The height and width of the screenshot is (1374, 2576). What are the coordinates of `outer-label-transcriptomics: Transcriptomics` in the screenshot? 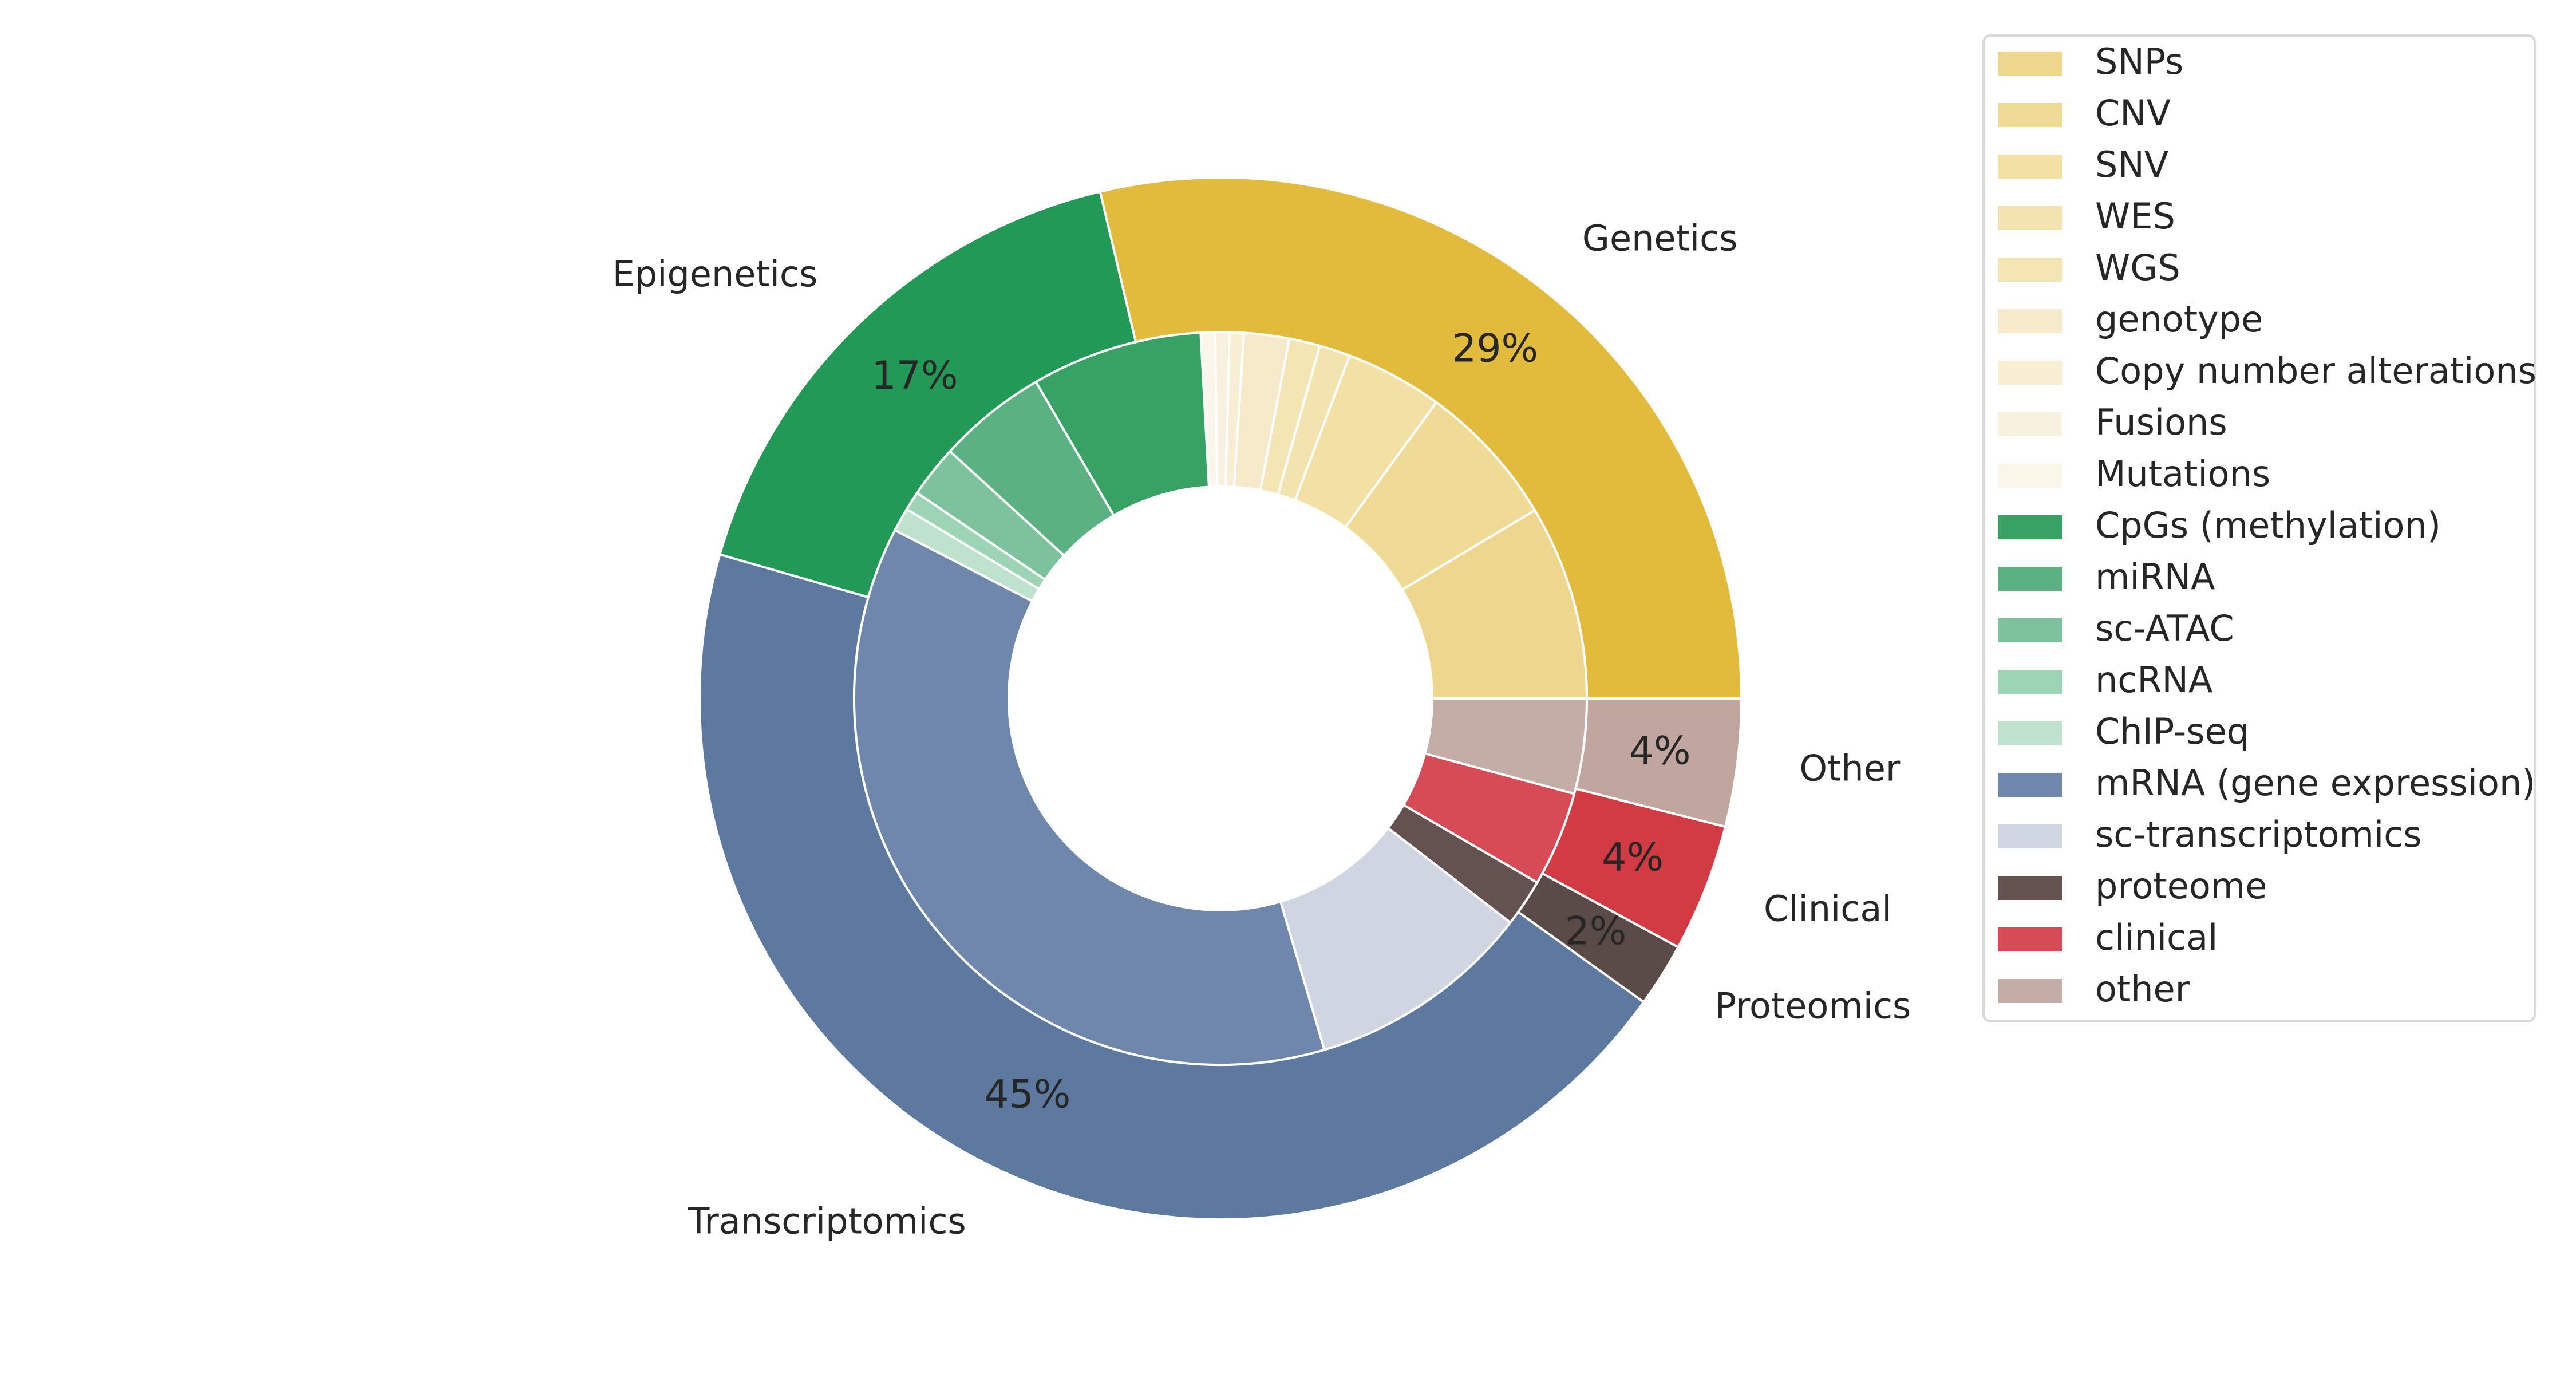 It's located at (826, 1221).